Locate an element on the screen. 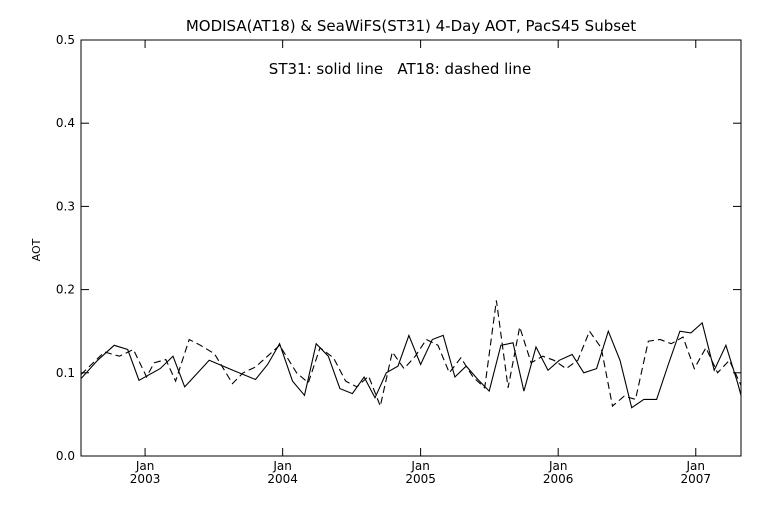 The height and width of the screenshot is (512, 768). y-tick-label: 0.0 is located at coordinates (65, 456).